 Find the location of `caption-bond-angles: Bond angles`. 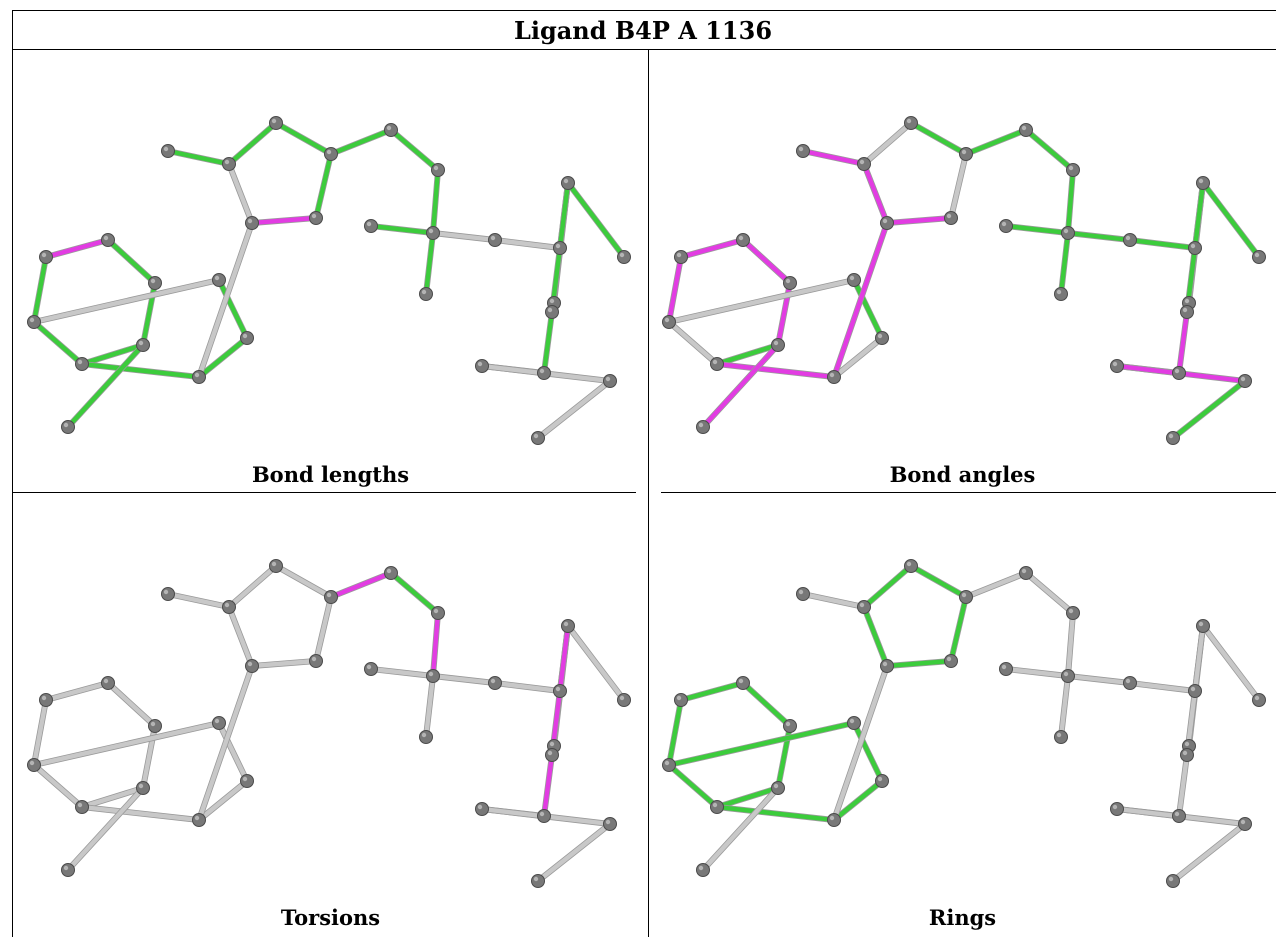

caption-bond-angles: Bond angles is located at coordinates (962, 474).